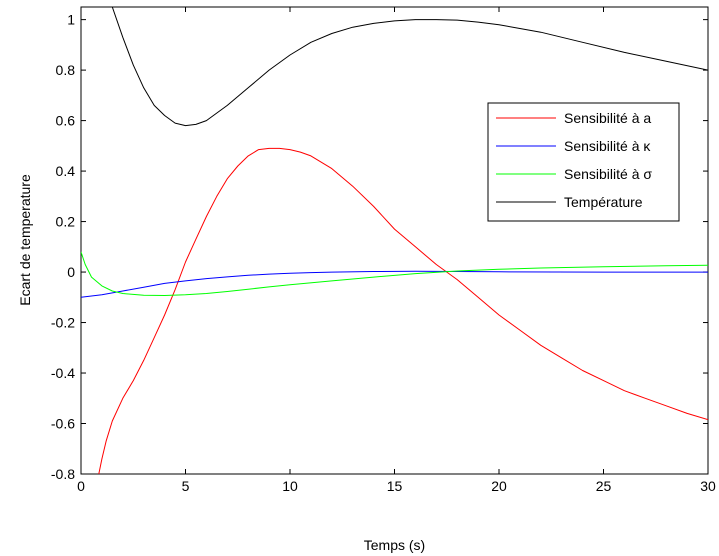 The height and width of the screenshot is (556, 719). Describe the element at coordinates (71, 20) in the screenshot. I see `y-tick-label: 1` at that location.